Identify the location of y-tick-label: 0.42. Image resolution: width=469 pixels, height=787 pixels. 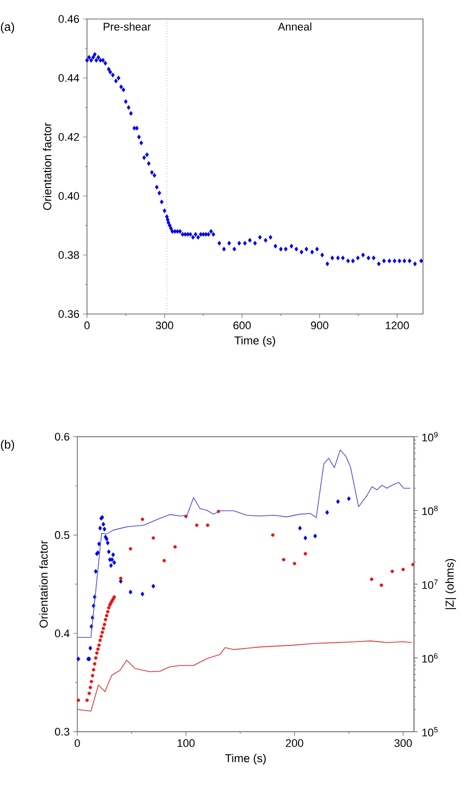
(68, 137).